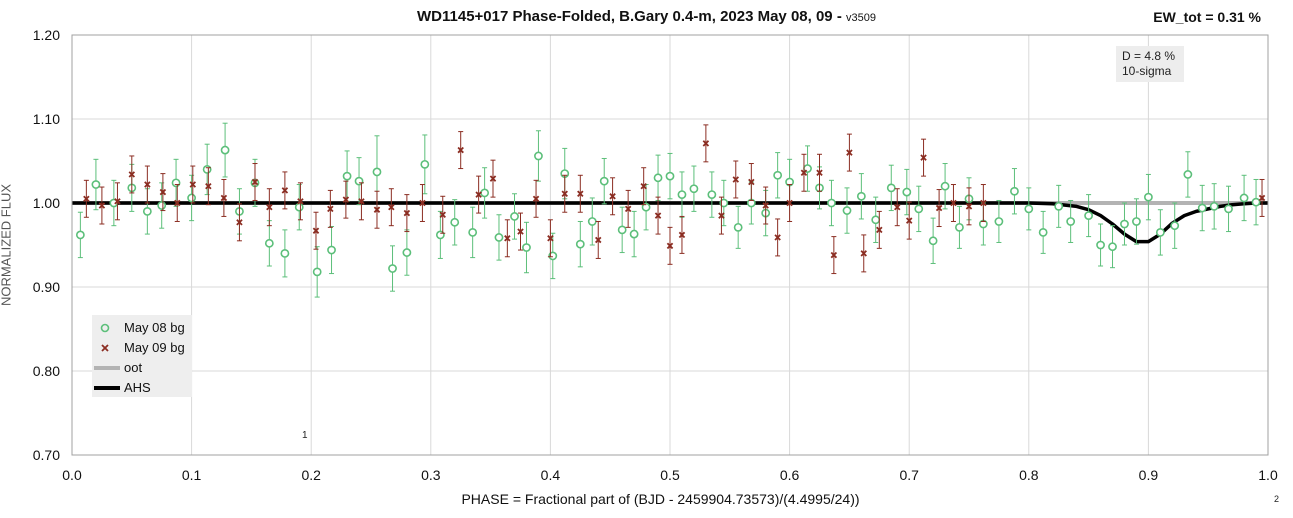 Image resolution: width=1293 pixels, height=518 pixels. I want to click on y-tick-label: 1.00, so click(46, 203).